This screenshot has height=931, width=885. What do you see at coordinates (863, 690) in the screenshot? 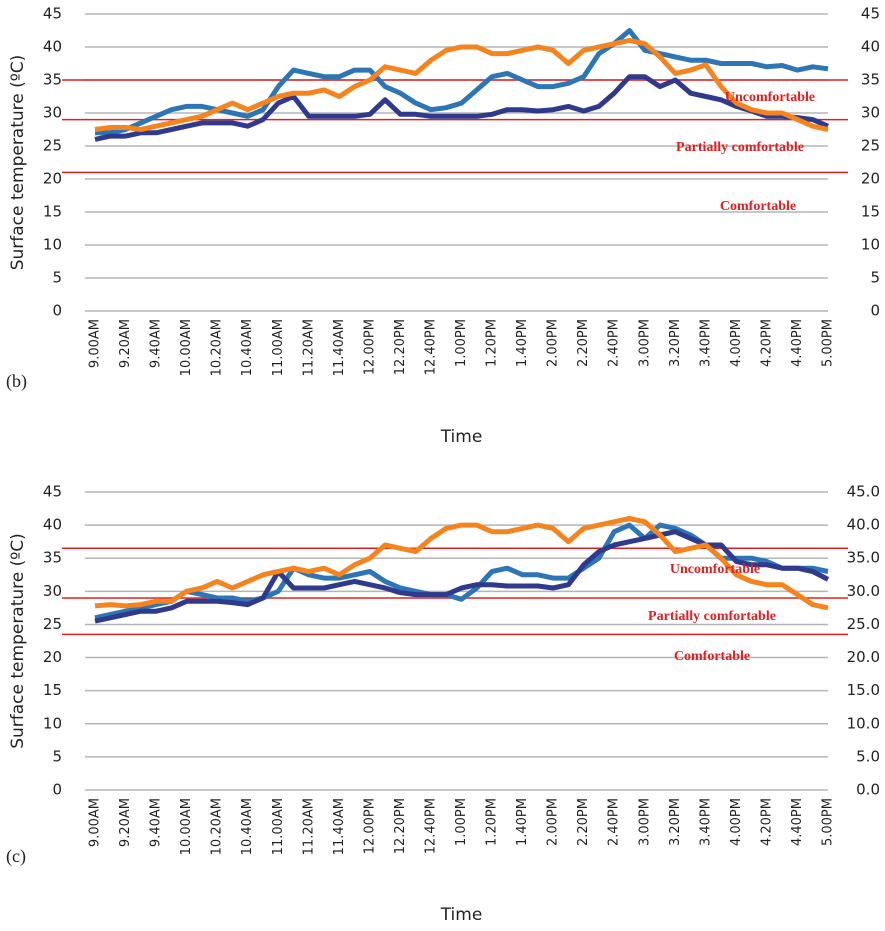
I see `y2-tick-label: 15.0` at bounding box center [863, 690].